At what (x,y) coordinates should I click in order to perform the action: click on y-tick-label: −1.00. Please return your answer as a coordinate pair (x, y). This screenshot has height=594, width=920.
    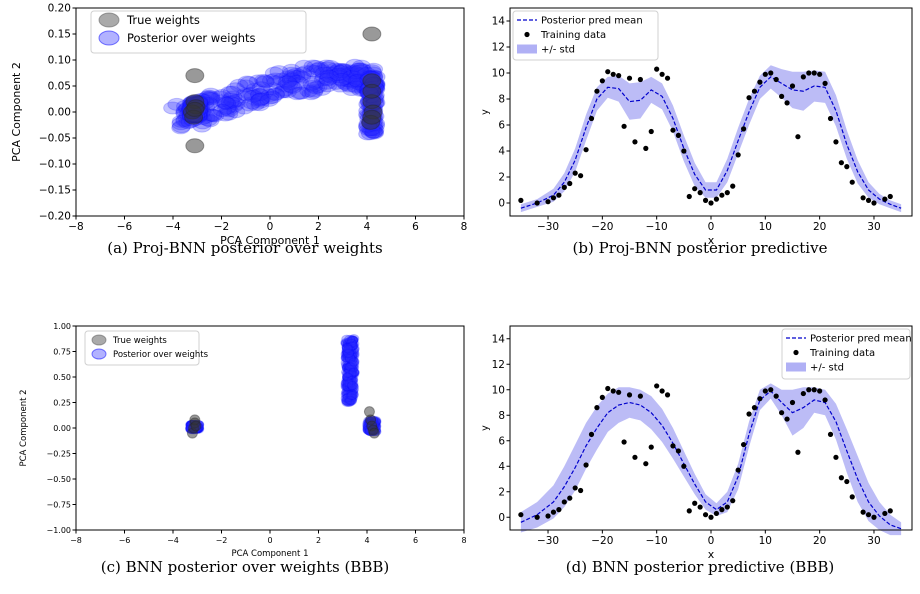
    Looking at the image, I should click on (58, 530).